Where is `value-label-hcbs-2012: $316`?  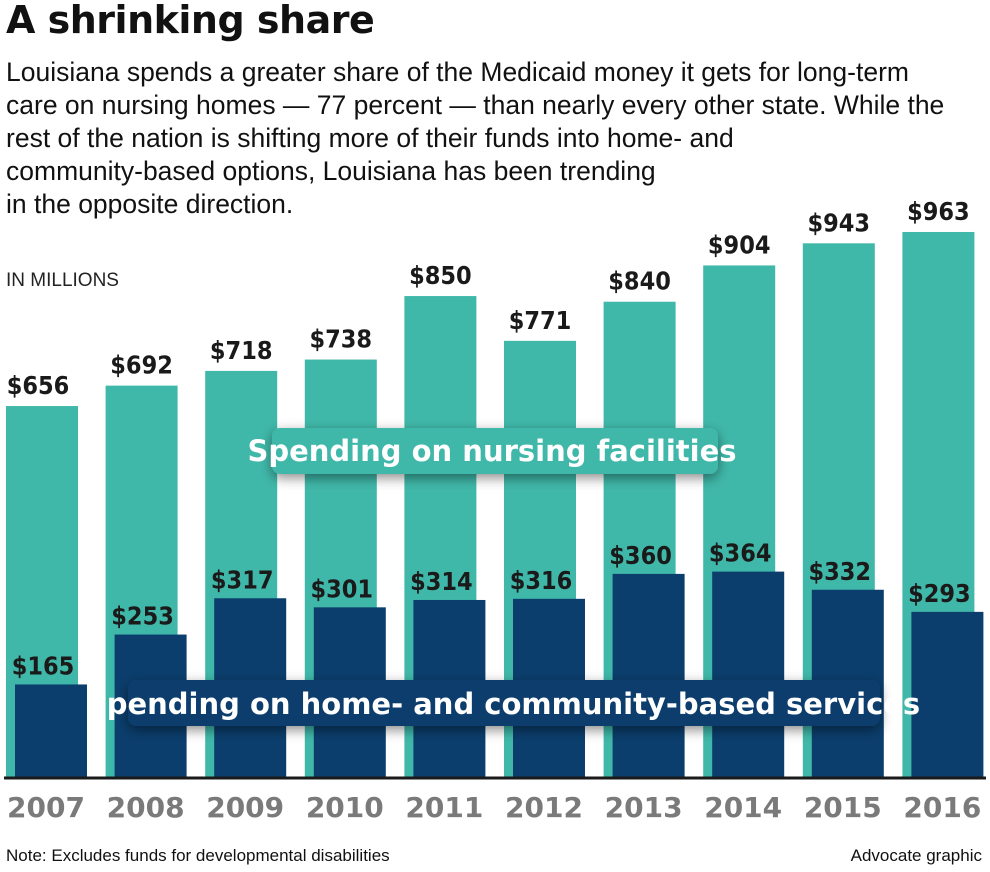
value-label-hcbs-2012: $316 is located at coordinates (541, 580).